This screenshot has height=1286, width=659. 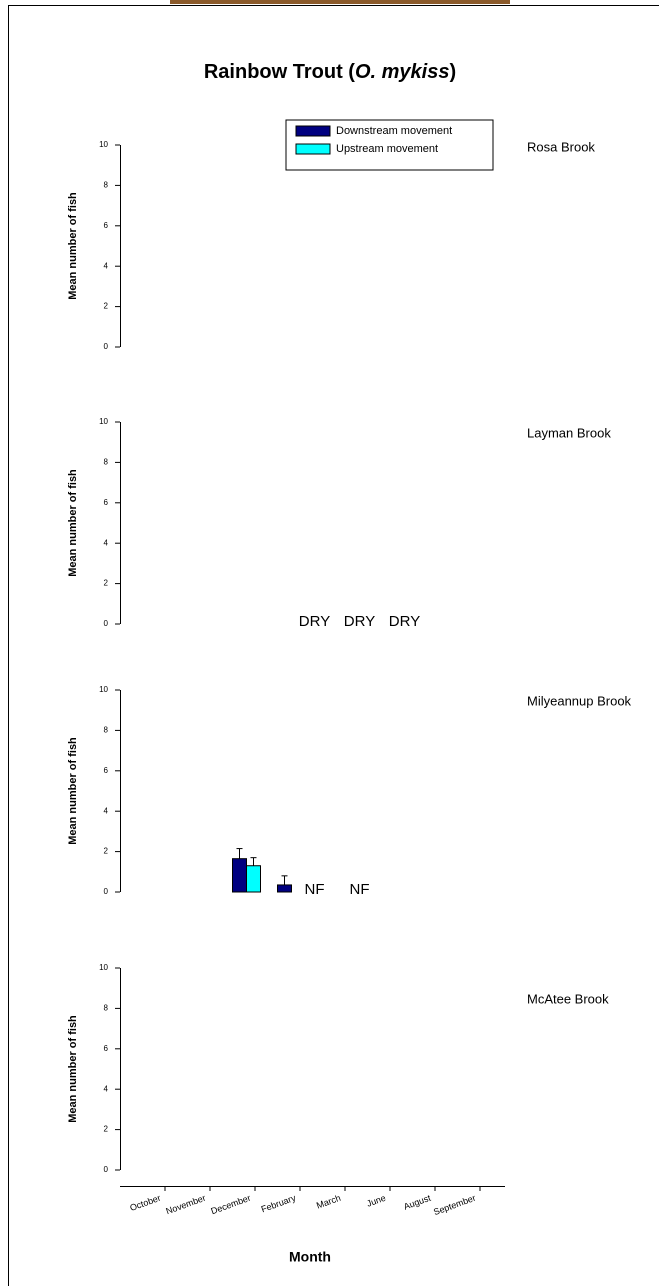 What do you see at coordinates (387, 149) in the screenshot?
I see `legend-label: Upstream movement` at bounding box center [387, 149].